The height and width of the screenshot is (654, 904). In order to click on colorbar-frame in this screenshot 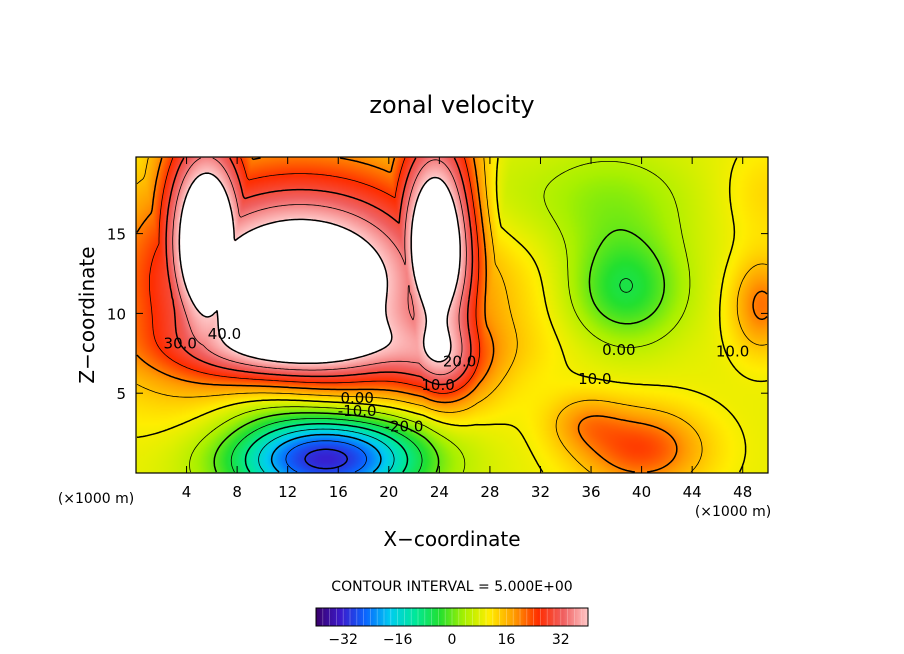, I will do `click(452, 617)`.